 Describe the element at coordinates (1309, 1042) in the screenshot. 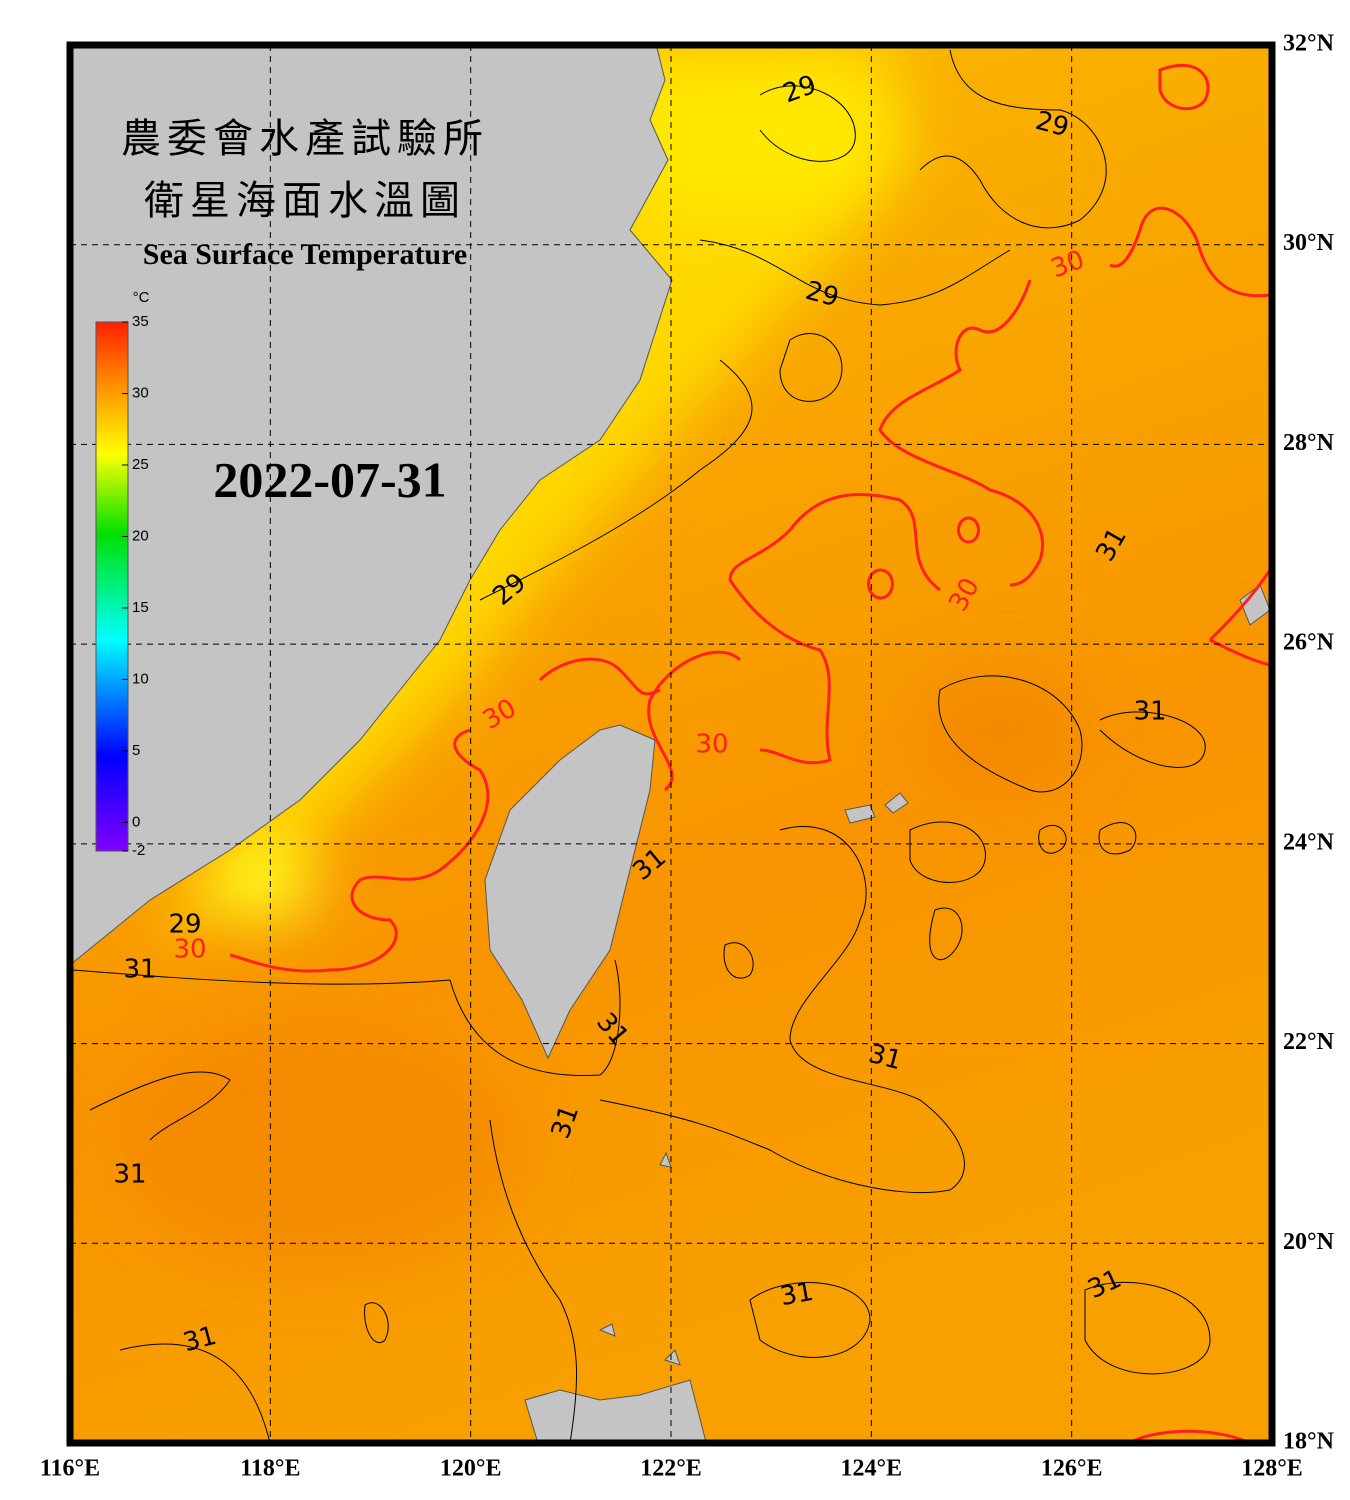

I see `lat-label: 22°N` at that location.